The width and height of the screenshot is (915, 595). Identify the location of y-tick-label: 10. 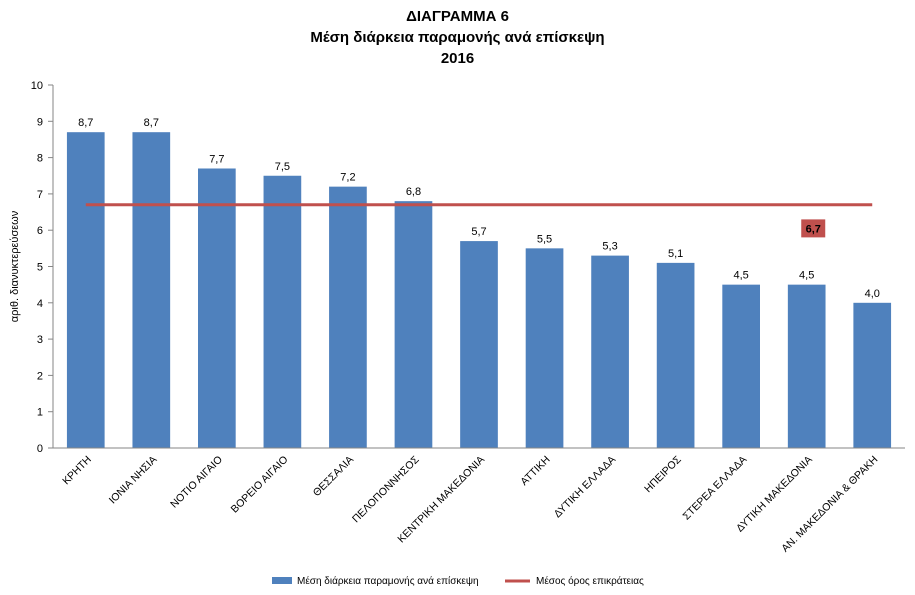
(37, 86).